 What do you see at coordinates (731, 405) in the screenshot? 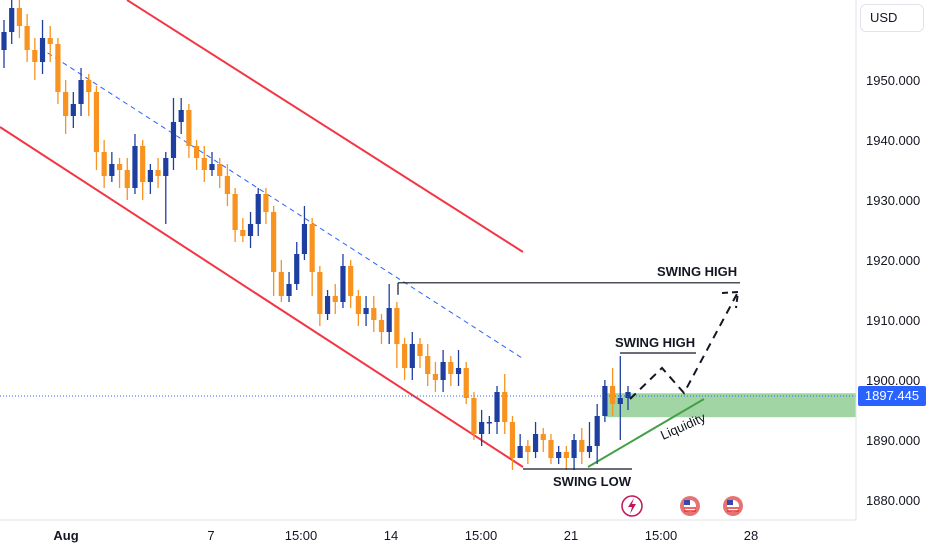
I see `liquidity-zone-rect` at bounding box center [731, 405].